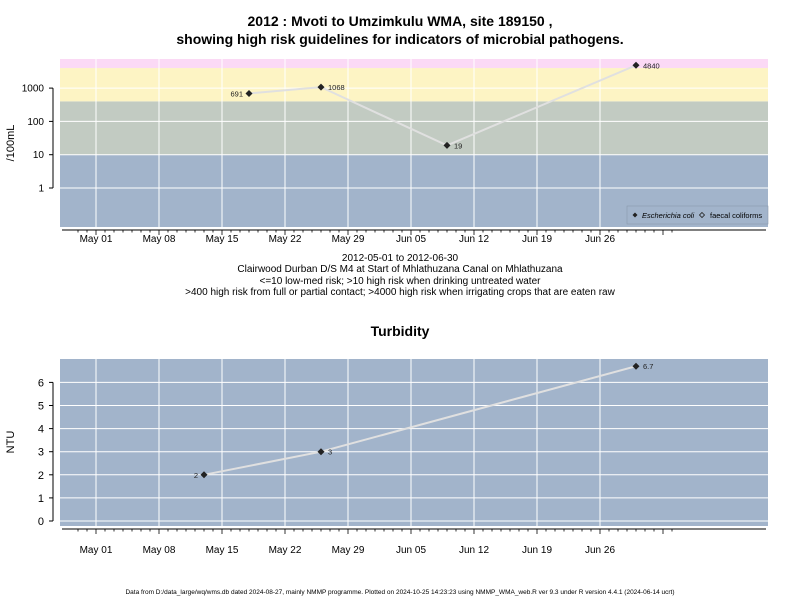  Describe the element at coordinates (35, 122) in the screenshot. I see `y-tick-label: 100` at that location.